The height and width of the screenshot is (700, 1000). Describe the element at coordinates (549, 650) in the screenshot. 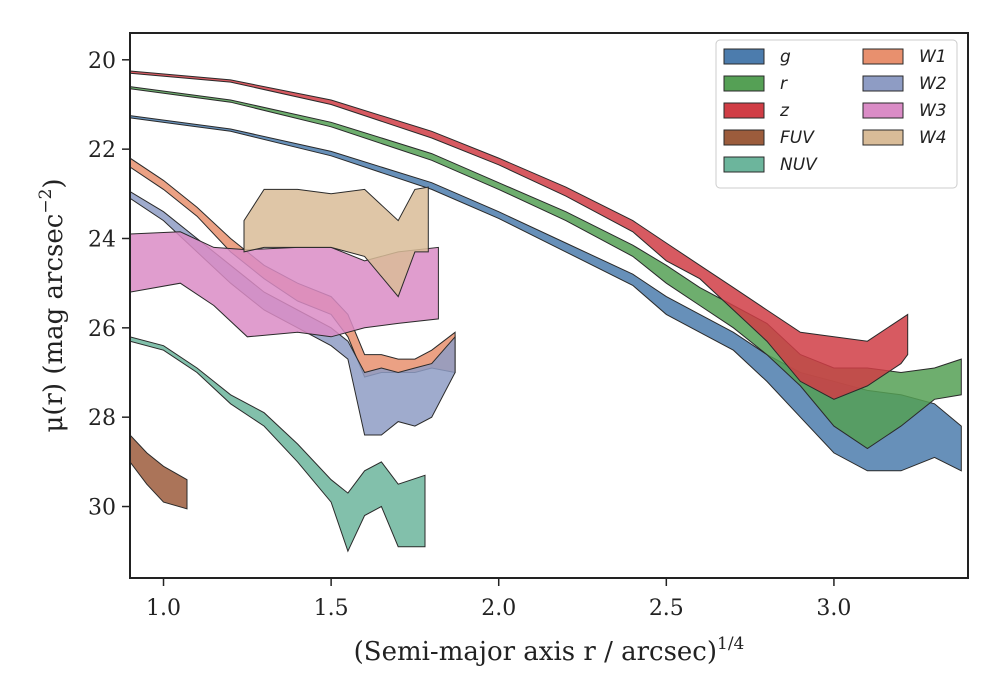

I see `x-axis-label: (Semi-major axis r / arcsec)1/4` at that location.